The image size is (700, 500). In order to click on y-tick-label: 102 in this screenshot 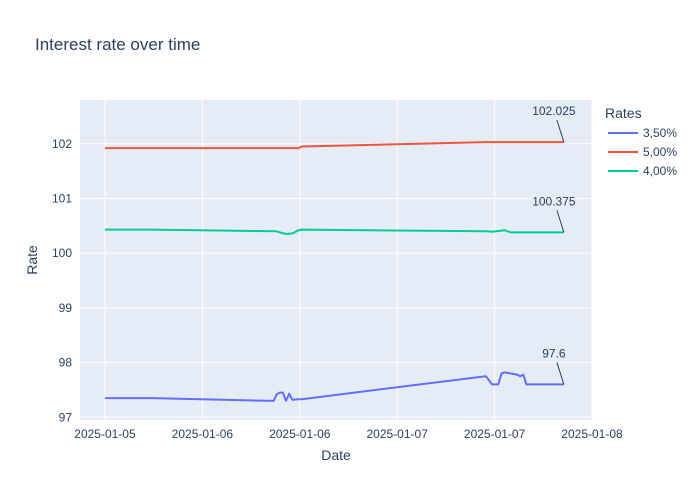, I will do `click(62, 144)`.